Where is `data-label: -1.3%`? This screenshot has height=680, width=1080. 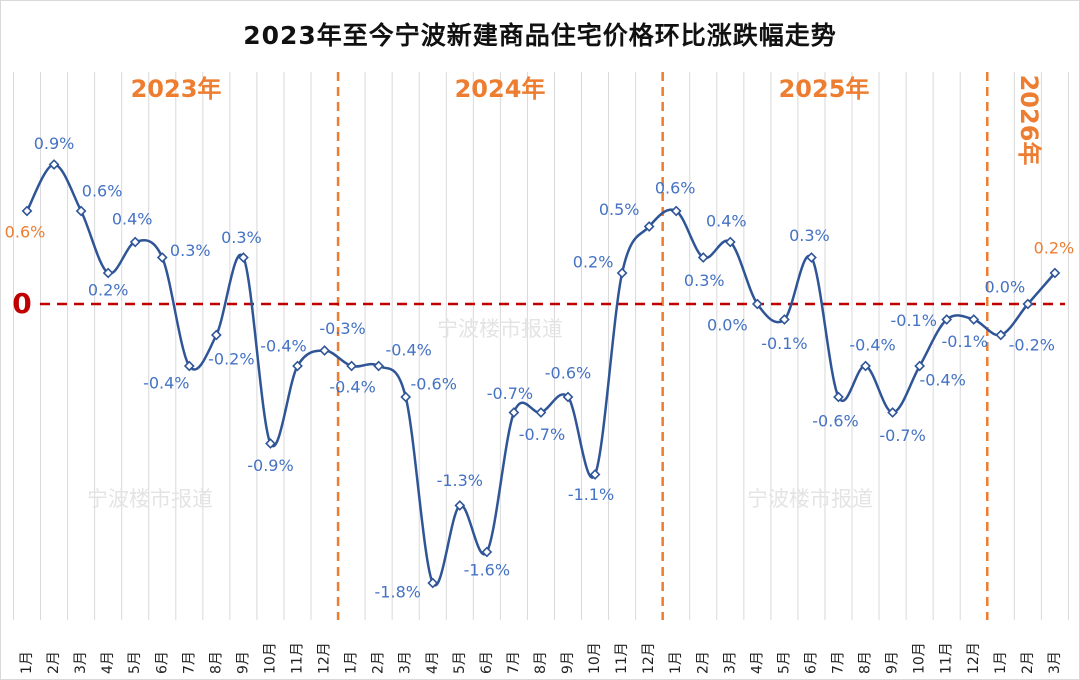 data-label: -1.3% is located at coordinates (460, 480).